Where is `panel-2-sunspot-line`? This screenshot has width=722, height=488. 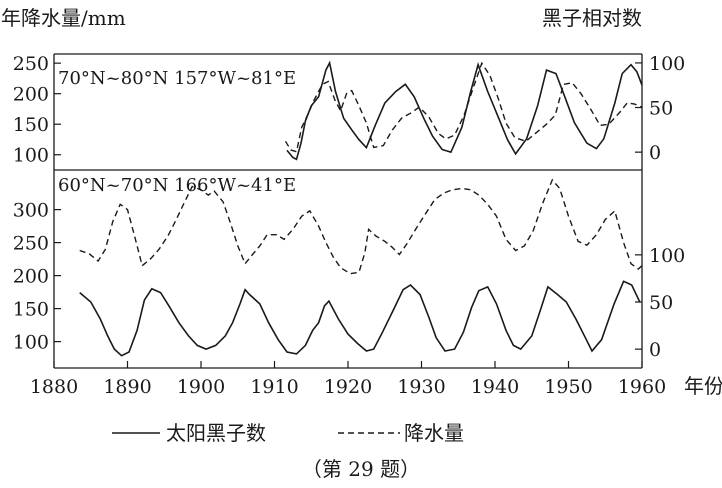 panel-2-sunspot-line is located at coordinates (360, 318).